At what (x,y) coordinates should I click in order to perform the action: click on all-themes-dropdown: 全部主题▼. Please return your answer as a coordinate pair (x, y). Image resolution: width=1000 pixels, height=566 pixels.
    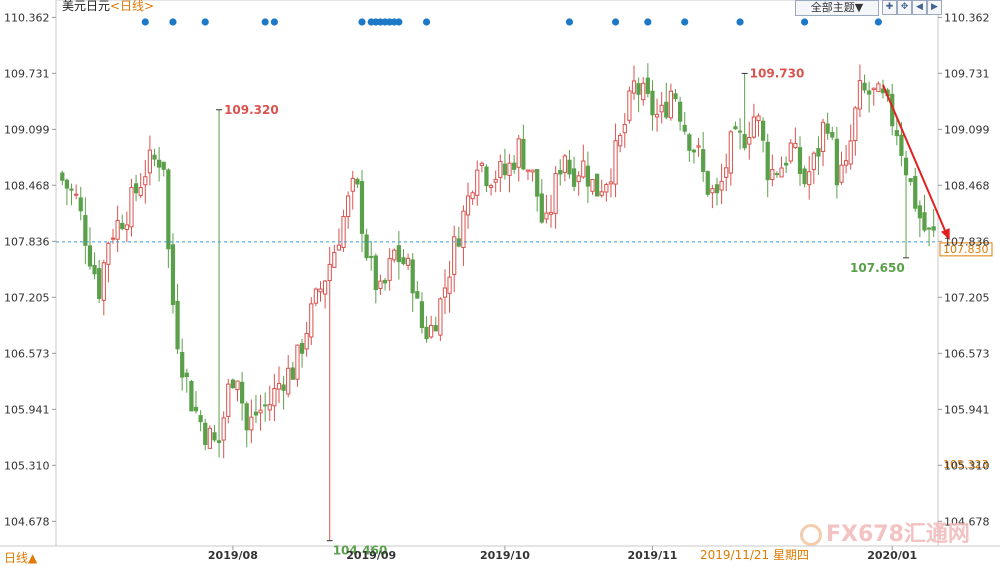
    Looking at the image, I should click on (837, 8).